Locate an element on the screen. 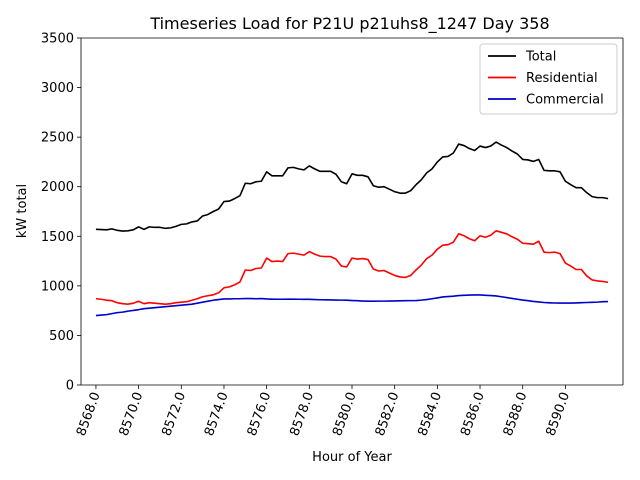 This screenshot has width=640, height=480. series-line-residential is located at coordinates (352, 268).